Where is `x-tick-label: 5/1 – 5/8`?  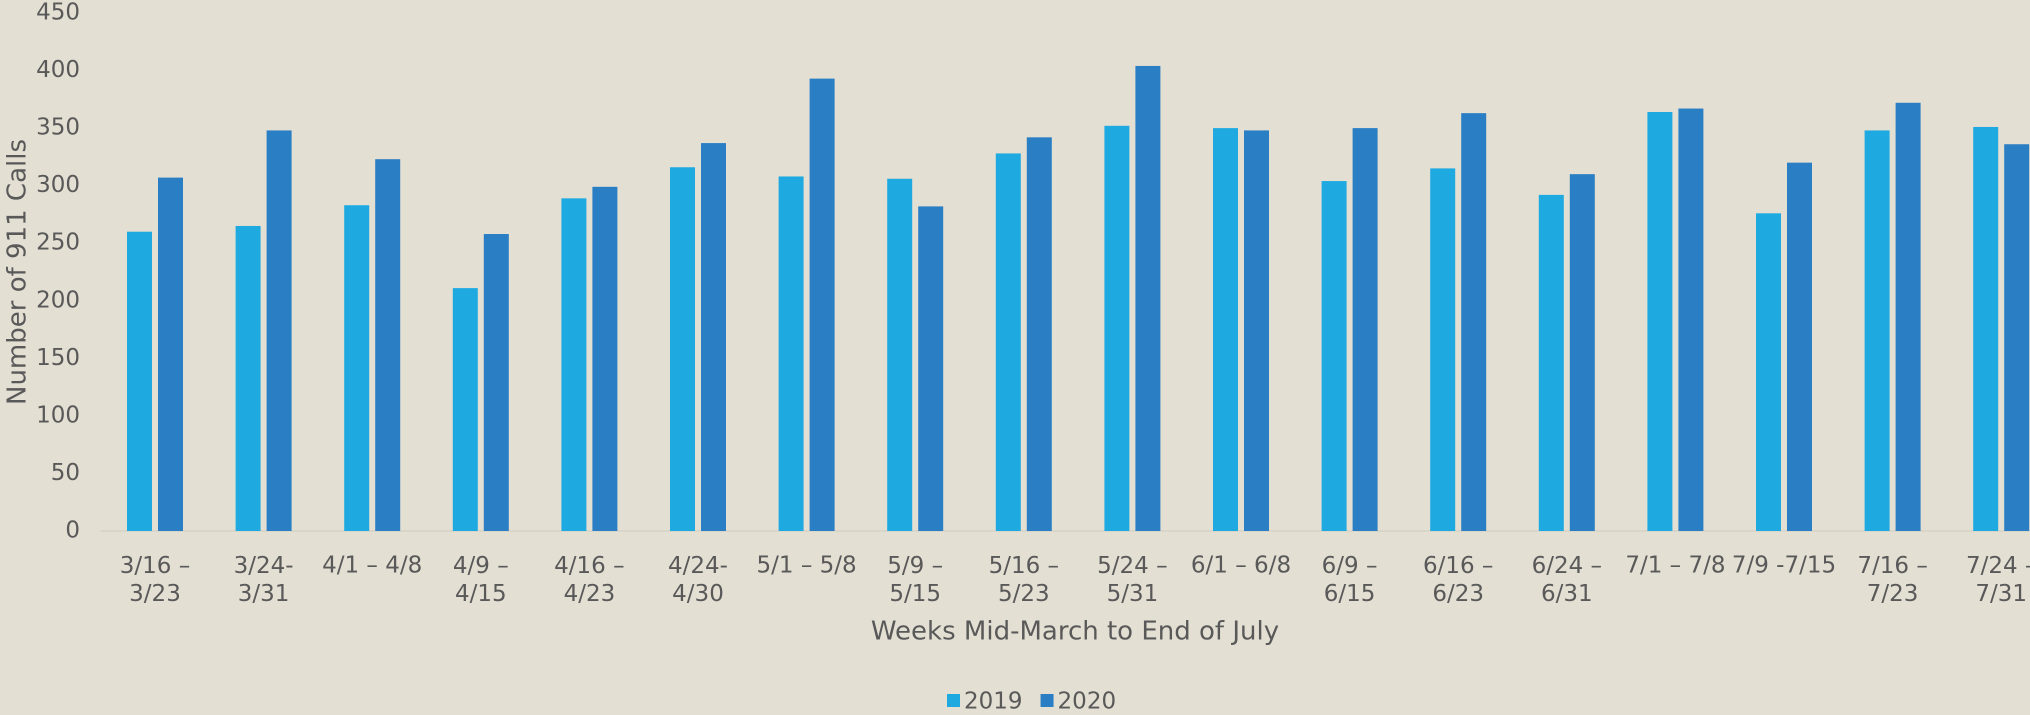
x-tick-label: 5/1 – 5/8 is located at coordinates (807, 566).